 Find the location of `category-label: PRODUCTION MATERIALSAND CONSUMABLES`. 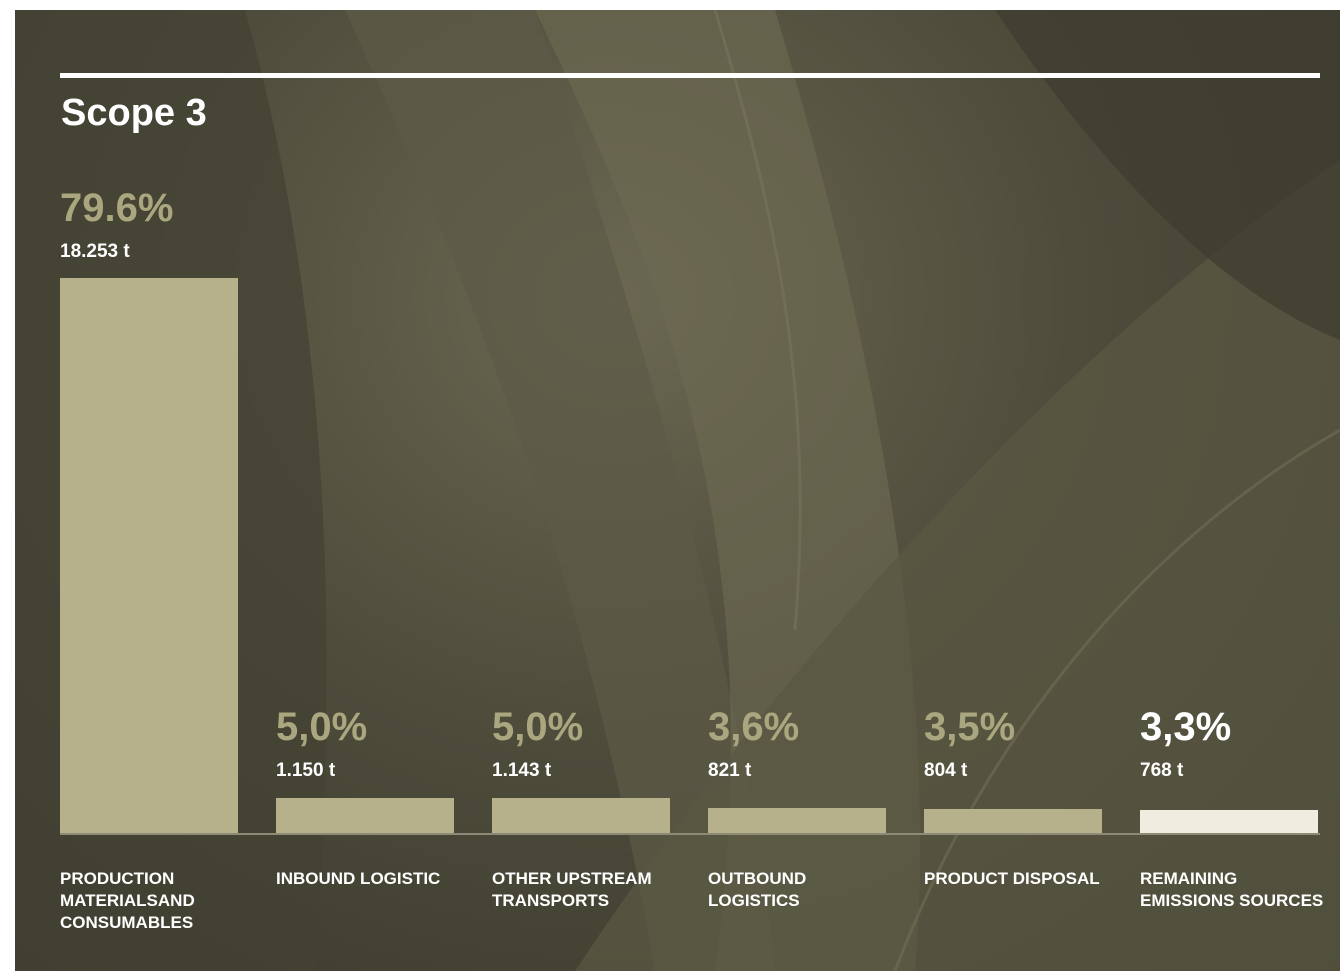

category-label: PRODUCTION MATERIALSAND CONSUMABLES is located at coordinates (127, 900).